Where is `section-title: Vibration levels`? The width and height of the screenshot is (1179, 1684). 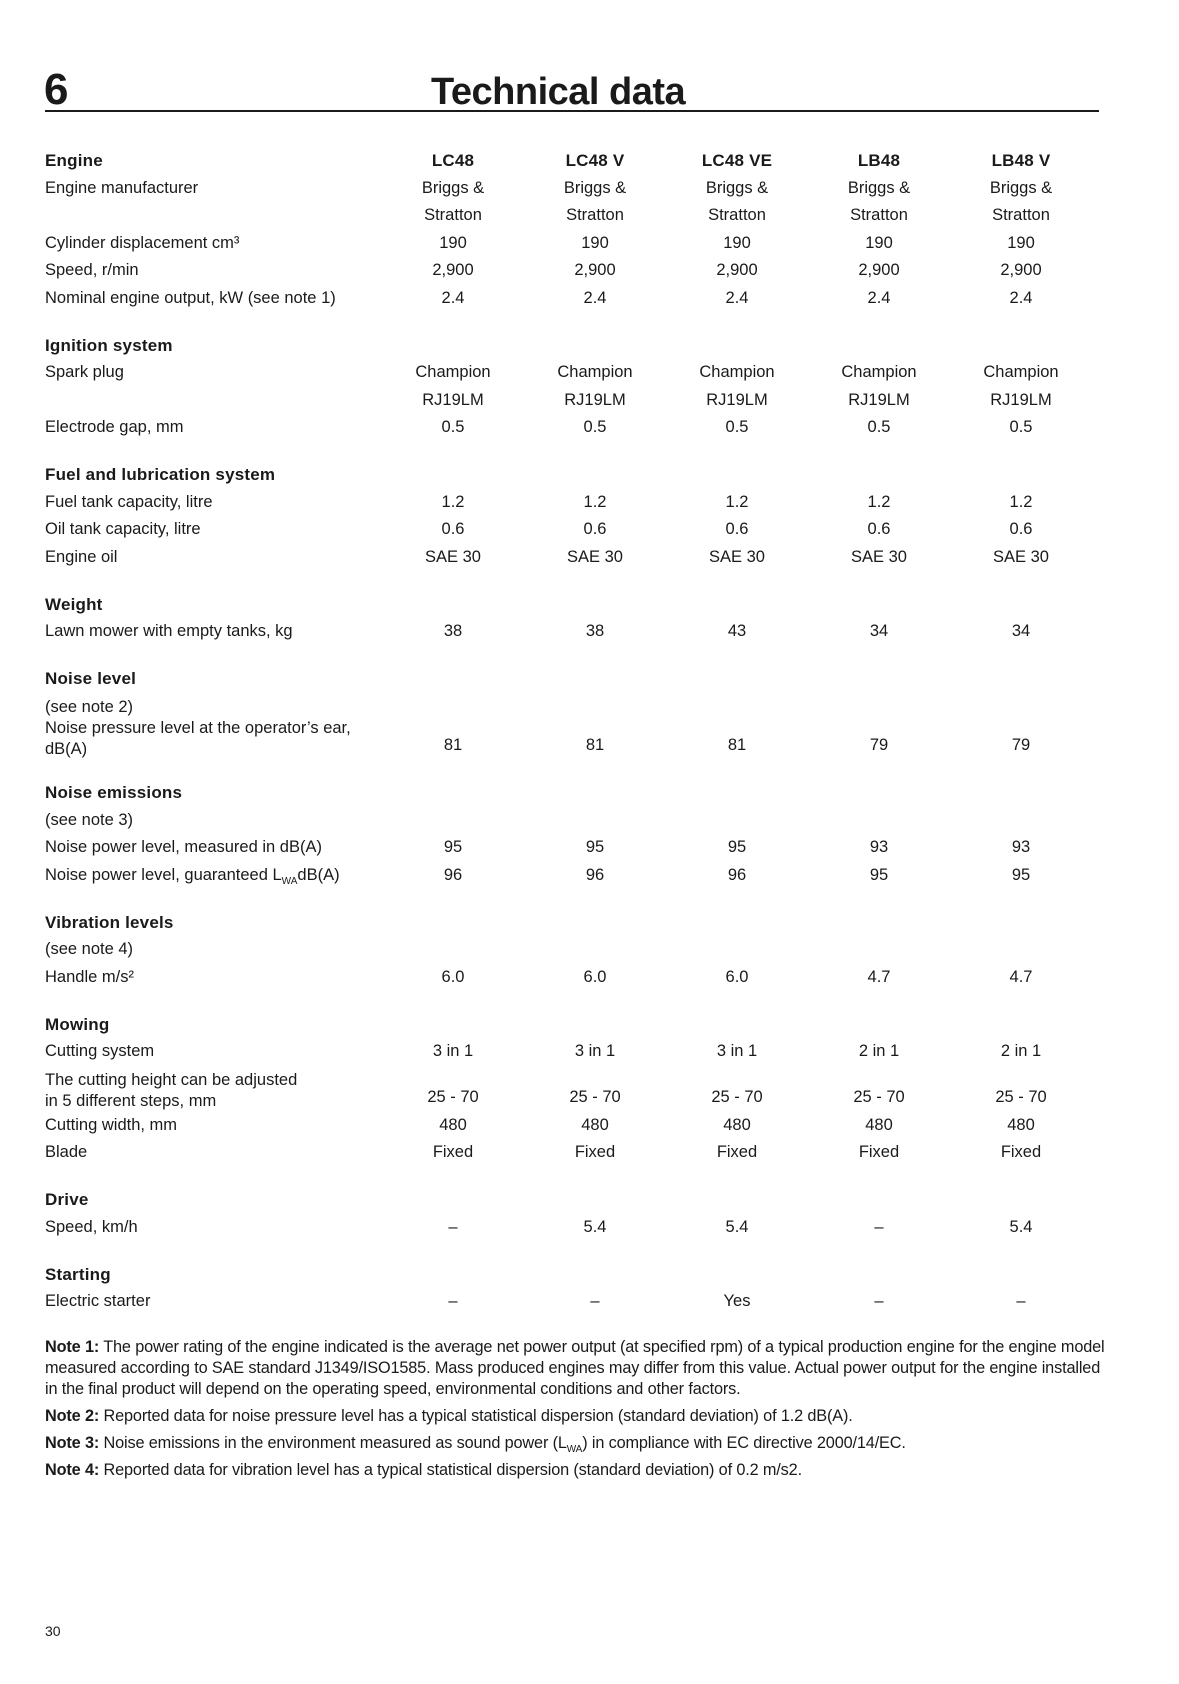 section-title: Vibration levels is located at coordinates (109, 922).